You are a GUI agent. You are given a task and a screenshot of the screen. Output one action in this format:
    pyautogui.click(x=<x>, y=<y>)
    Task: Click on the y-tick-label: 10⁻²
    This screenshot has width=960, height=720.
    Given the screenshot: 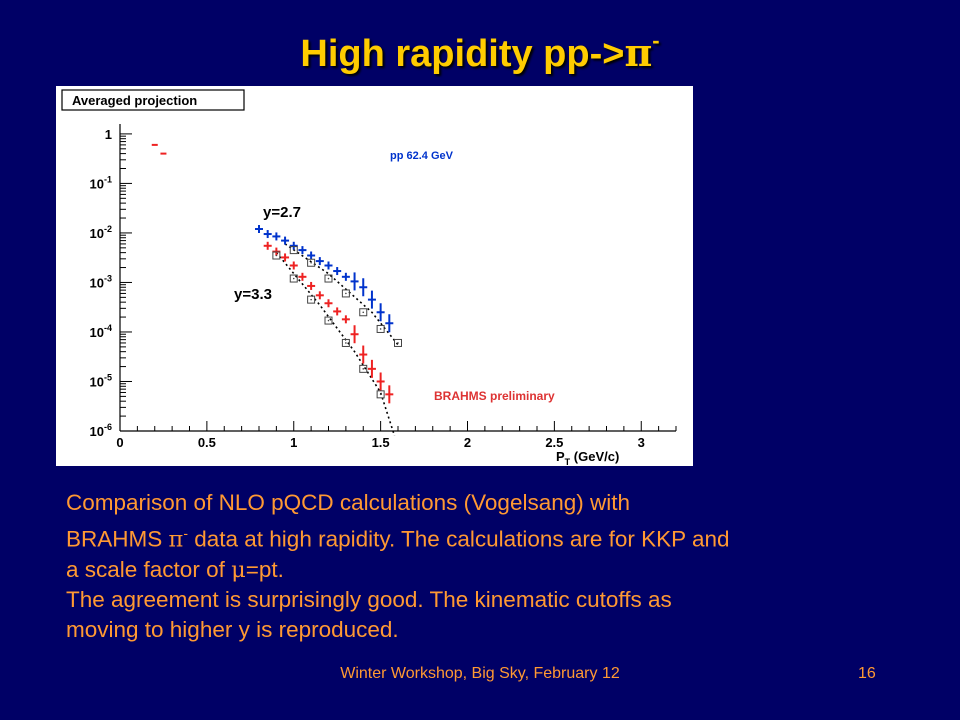 What is the action you would take?
    pyautogui.click(x=101, y=232)
    